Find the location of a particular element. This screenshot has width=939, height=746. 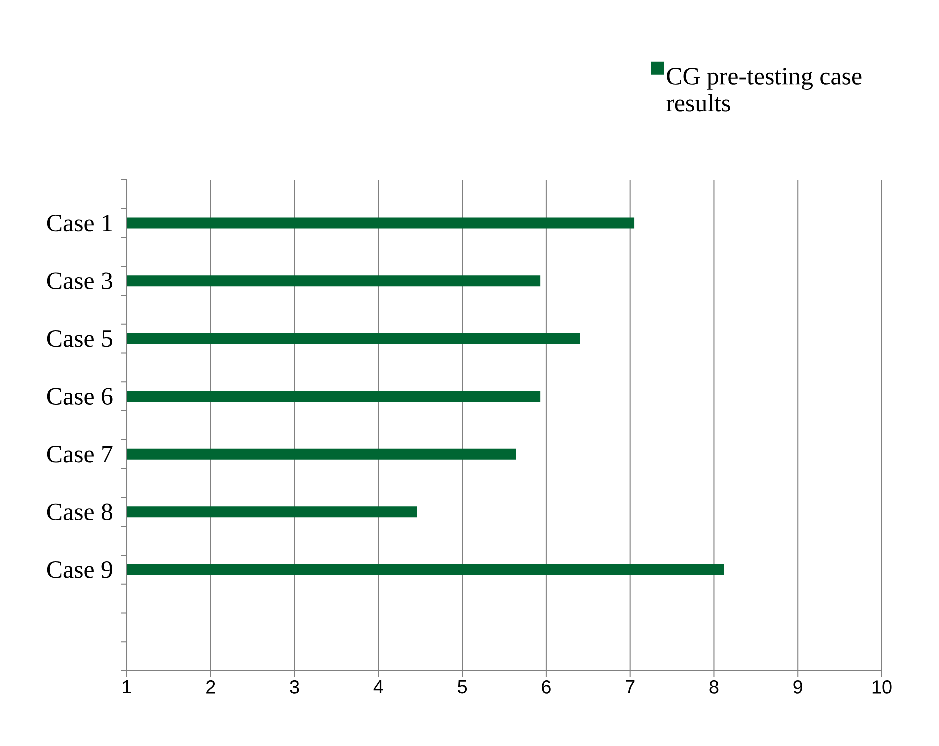

x-tick-label: 9 is located at coordinates (798, 687).